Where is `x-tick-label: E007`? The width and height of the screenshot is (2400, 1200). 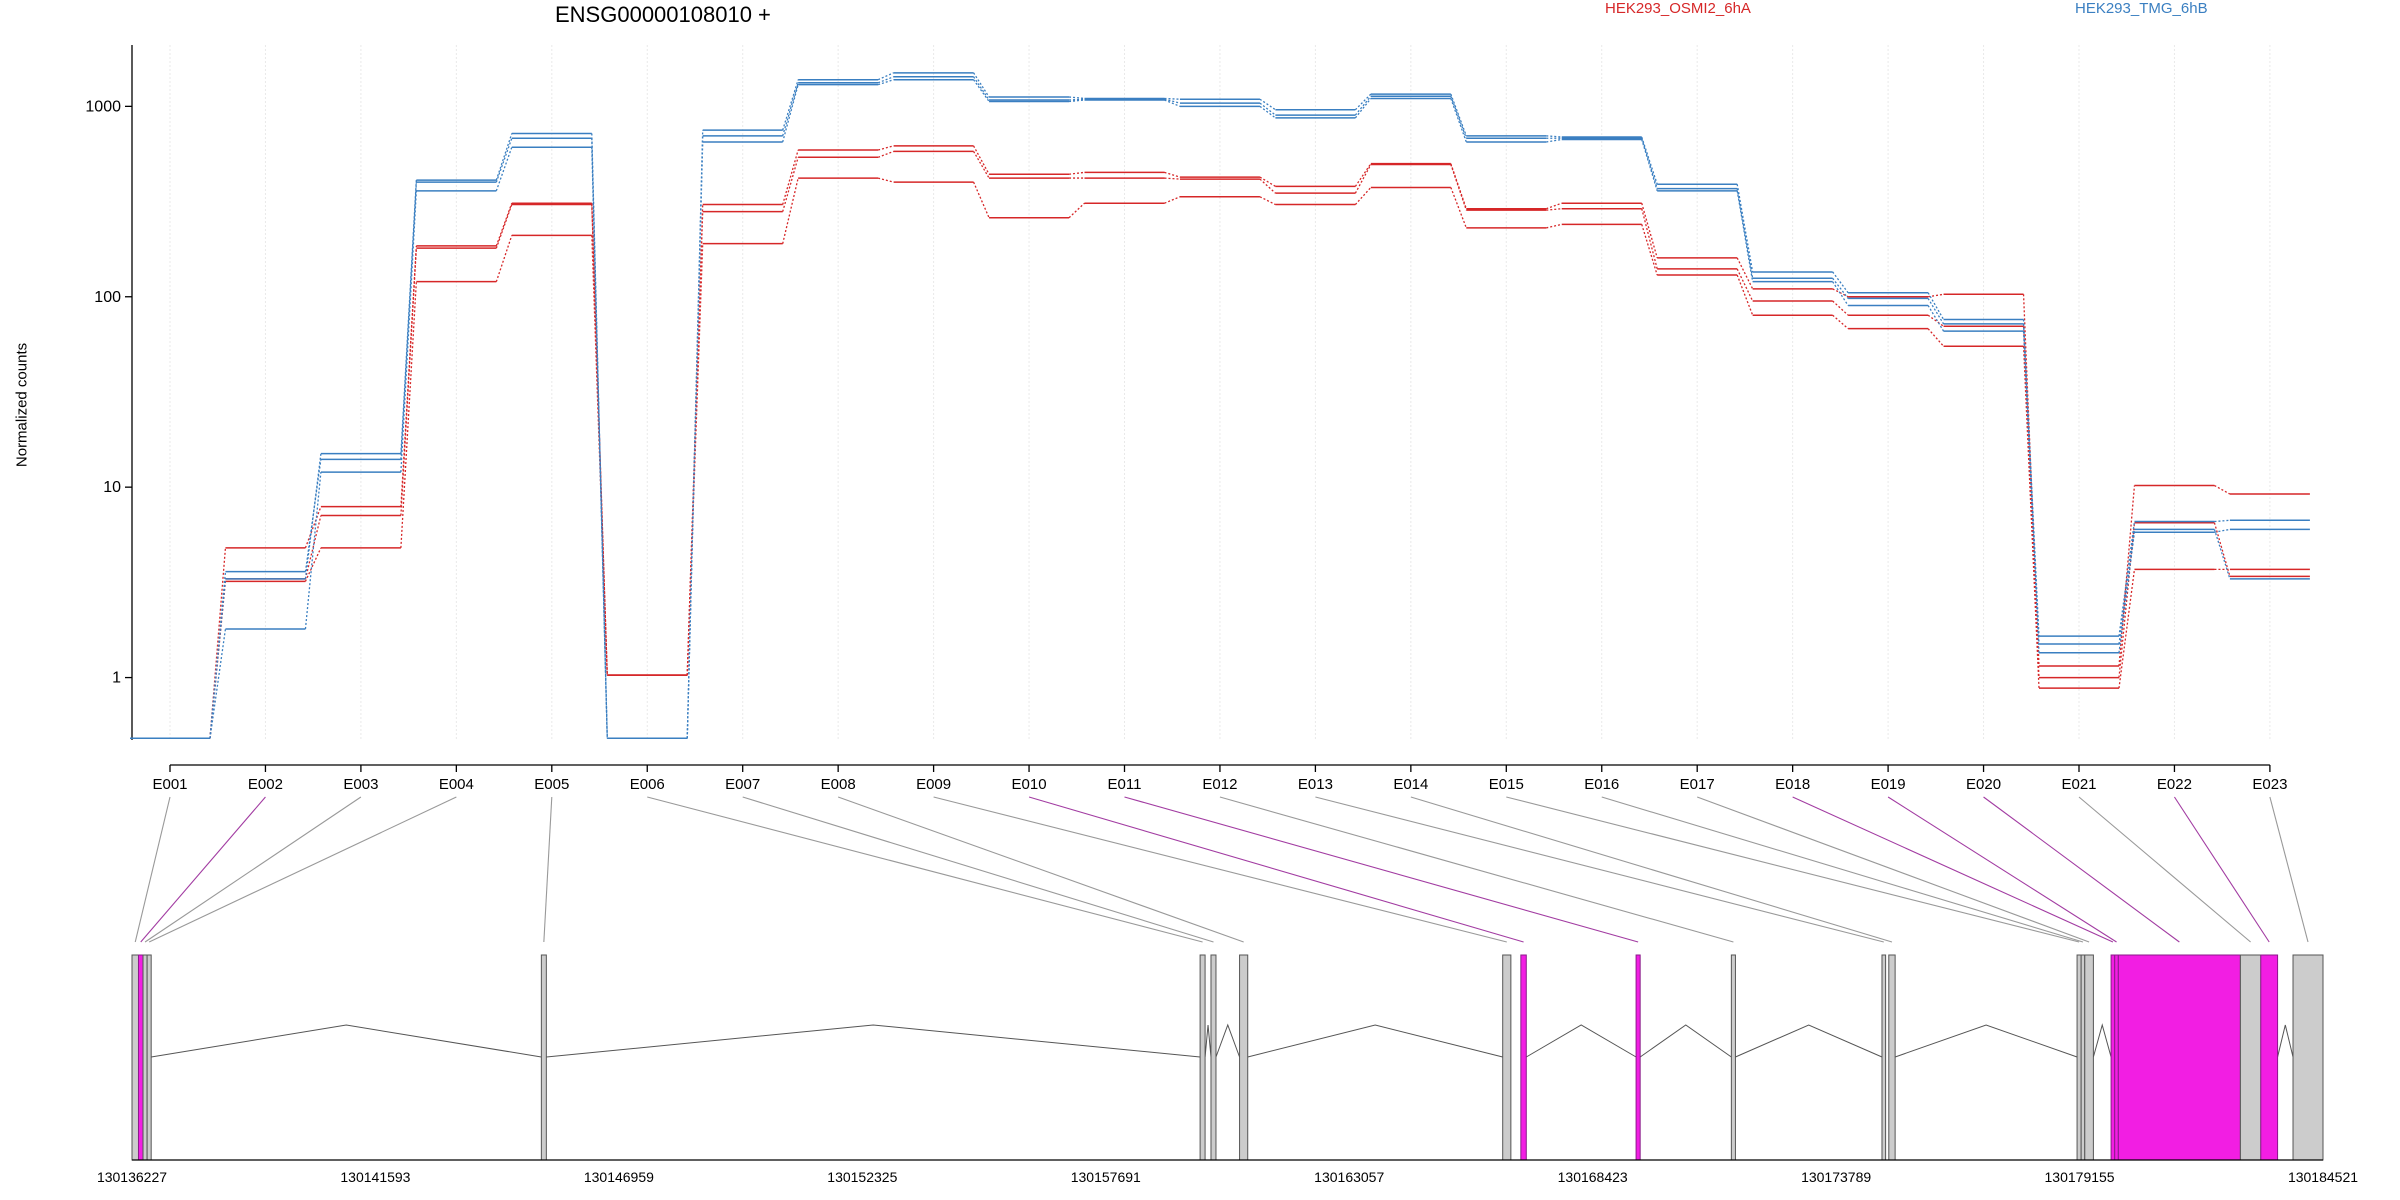 x-tick-label: E007 is located at coordinates (742, 784).